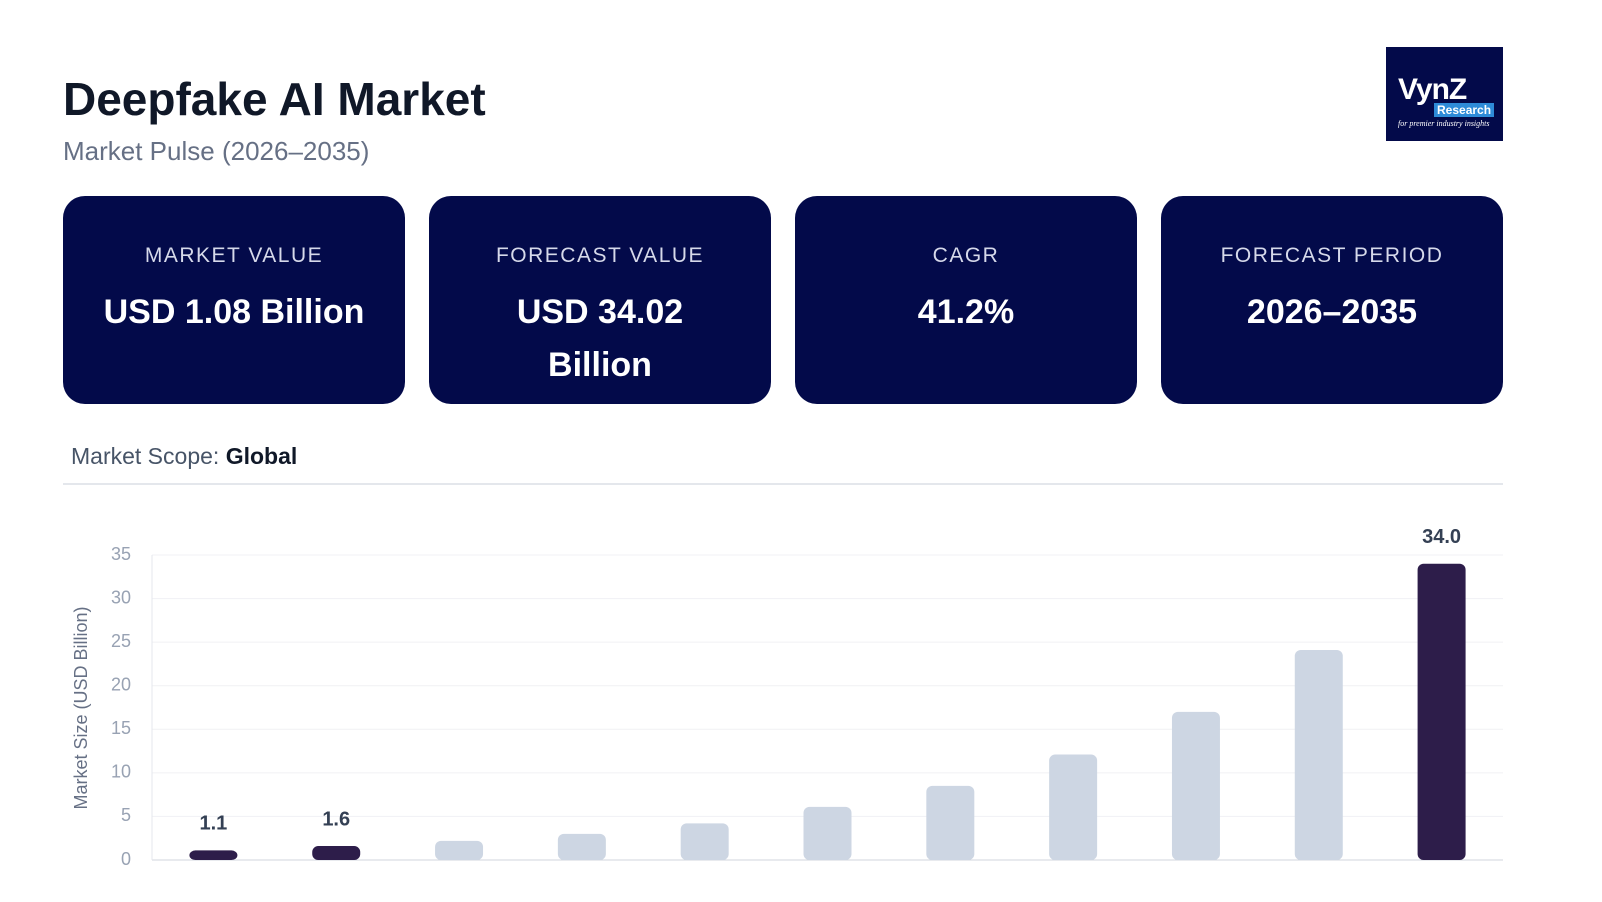 This screenshot has width=1602, height=902. I want to click on card-label: CAGR, so click(966, 255).